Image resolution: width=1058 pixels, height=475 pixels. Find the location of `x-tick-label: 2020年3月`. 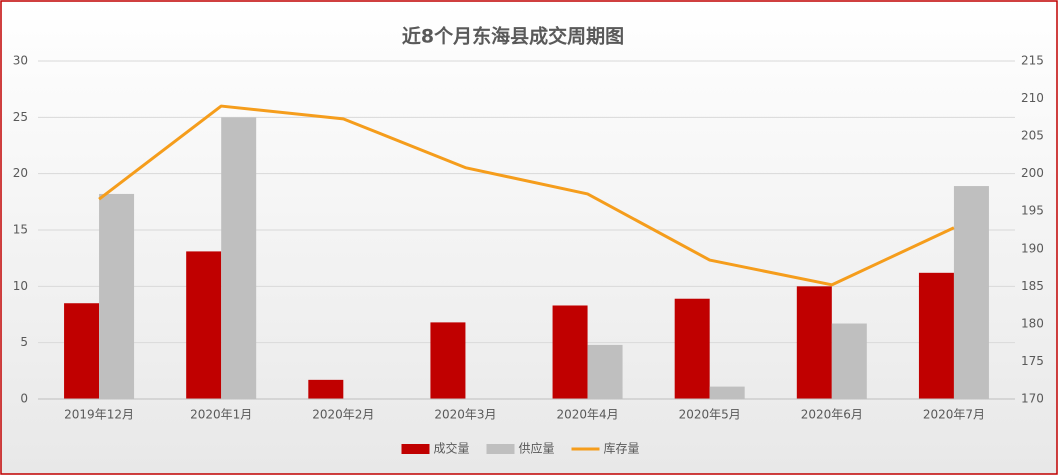

x-tick-label: 2020年3月 is located at coordinates (465, 415).